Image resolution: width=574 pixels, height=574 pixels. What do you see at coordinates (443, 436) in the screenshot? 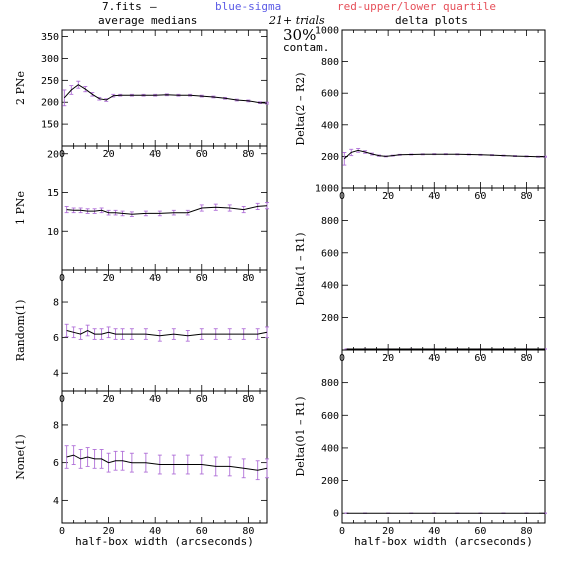
I see `right-3-frame` at bounding box center [443, 436].